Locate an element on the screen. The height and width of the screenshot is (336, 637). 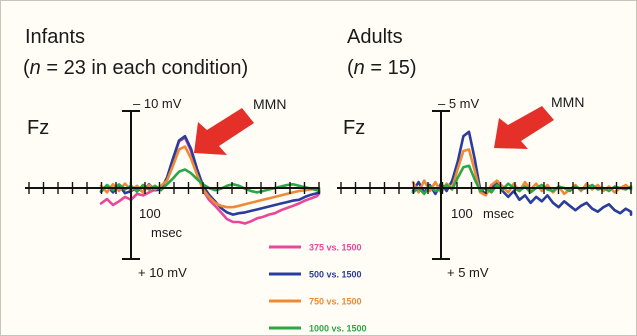
y-bottom-label: + 10 mV is located at coordinates (162, 272).